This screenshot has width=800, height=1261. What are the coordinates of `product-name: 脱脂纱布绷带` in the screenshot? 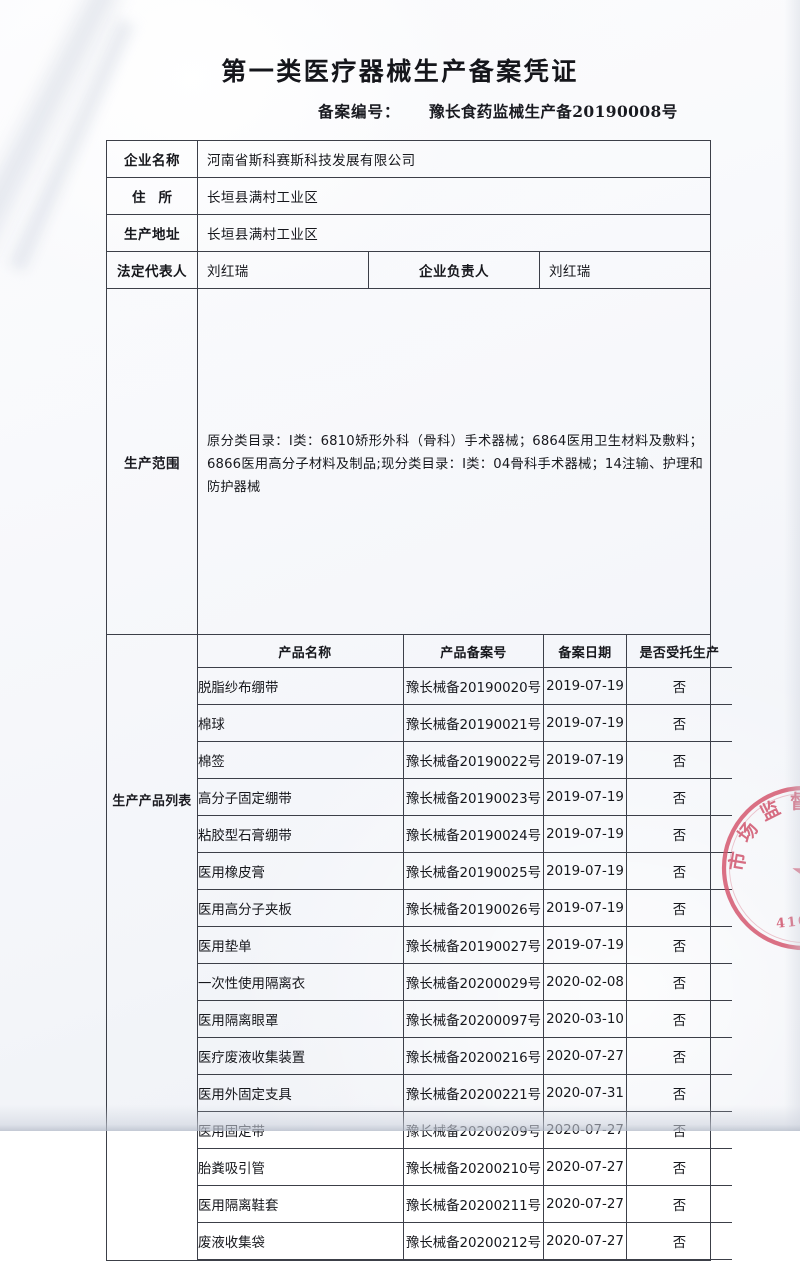 It's located at (301, 686).